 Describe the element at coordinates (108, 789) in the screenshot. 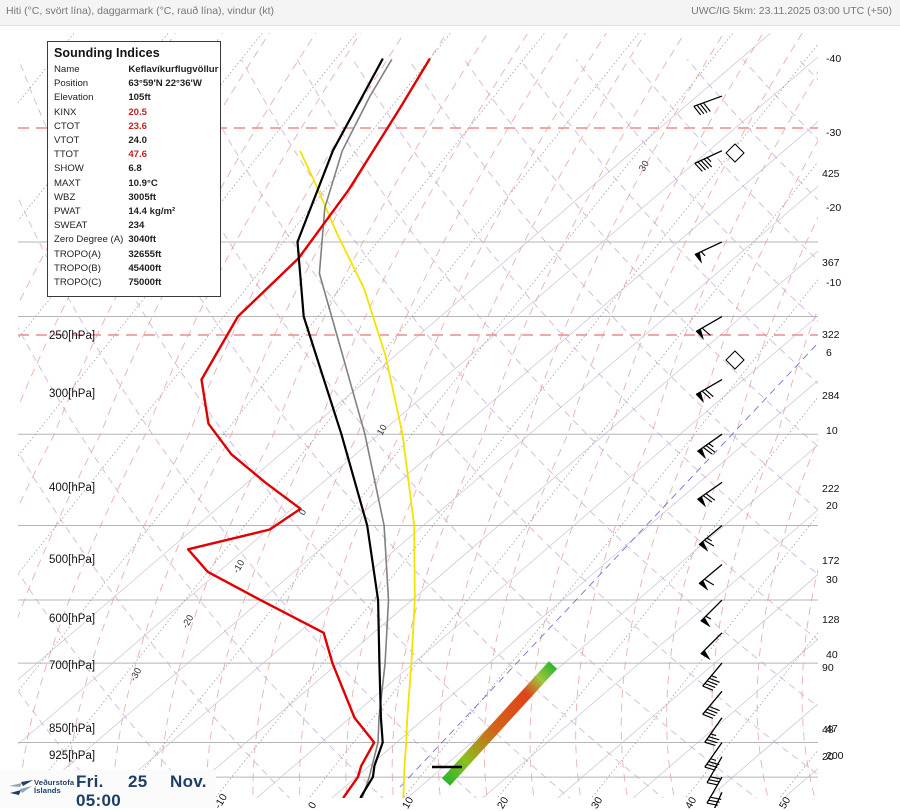

I see `footer-banner: Veðurstofa Íslands Fri. 25 Nov. 05:00` at that location.